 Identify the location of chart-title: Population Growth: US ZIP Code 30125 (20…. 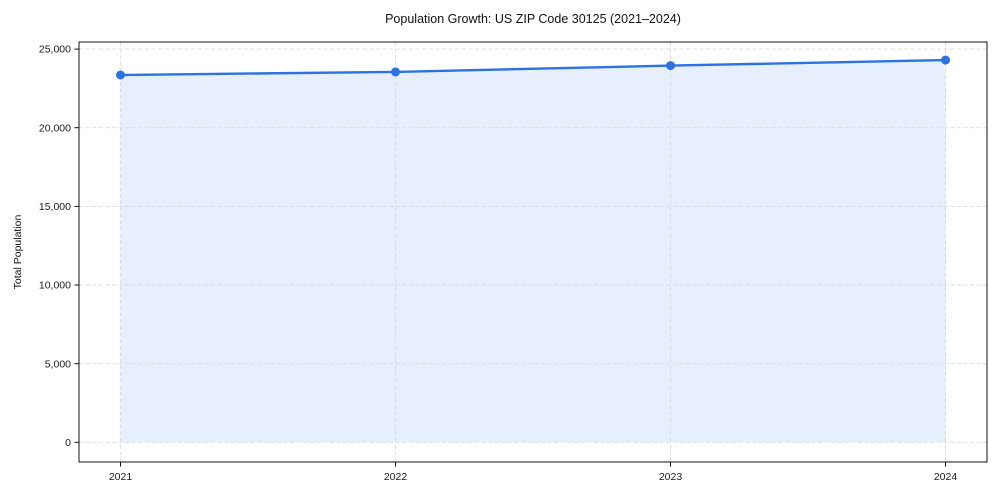
(533, 19).